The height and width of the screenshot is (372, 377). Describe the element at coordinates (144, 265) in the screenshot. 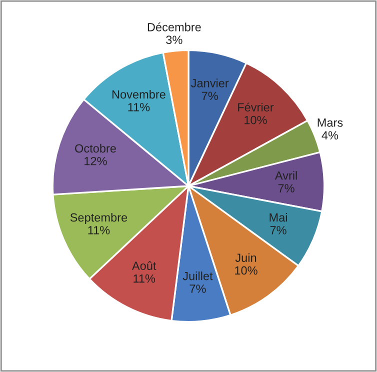

I see `slice-label: Août` at that location.